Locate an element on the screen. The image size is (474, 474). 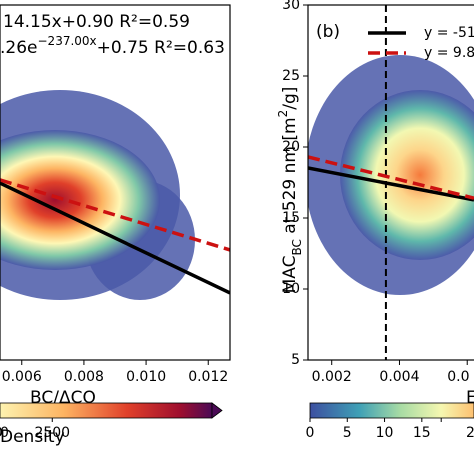
y-tick-label: 10 is located at coordinates (291, 289).